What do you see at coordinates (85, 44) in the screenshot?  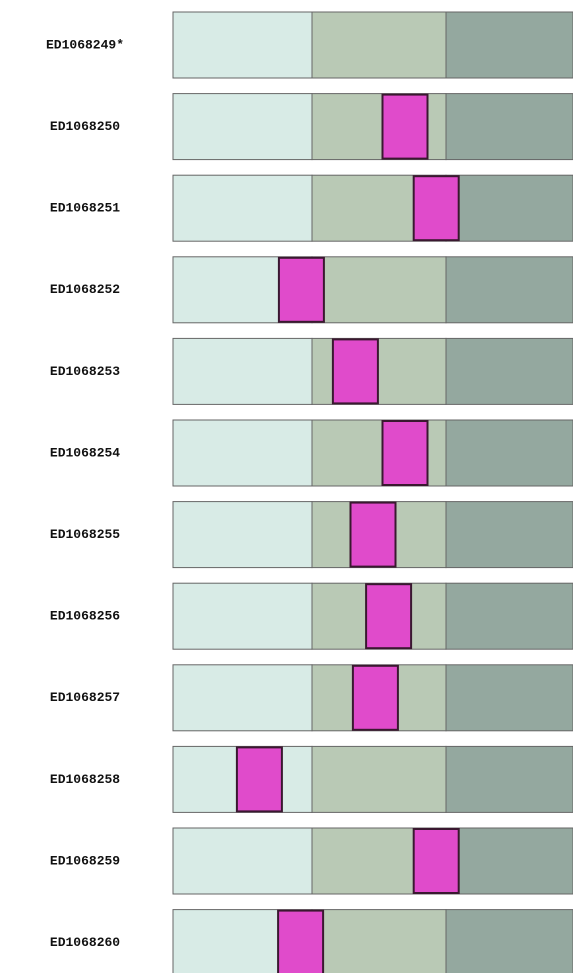 I see `row-label: ED1068249*` at bounding box center [85, 44].